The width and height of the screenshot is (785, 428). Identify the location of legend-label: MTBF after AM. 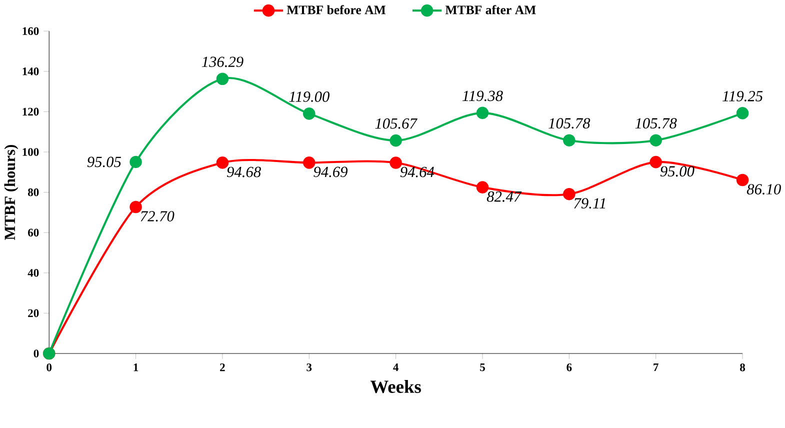
(490, 9).